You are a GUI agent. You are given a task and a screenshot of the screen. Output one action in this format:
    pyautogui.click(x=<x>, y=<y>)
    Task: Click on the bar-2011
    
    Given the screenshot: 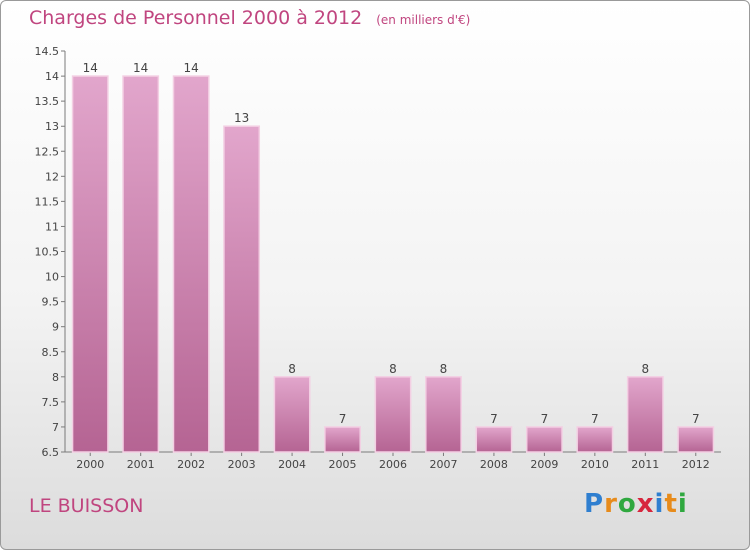 What is the action you would take?
    pyautogui.click(x=645, y=414)
    